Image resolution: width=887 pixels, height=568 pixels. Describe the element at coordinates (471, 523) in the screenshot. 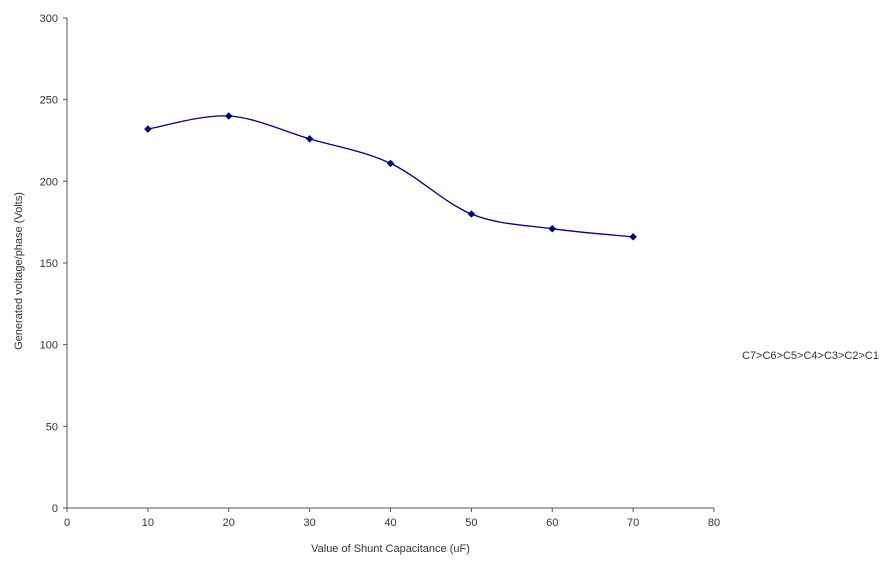

I see `x-tick-label: 50` at that location.